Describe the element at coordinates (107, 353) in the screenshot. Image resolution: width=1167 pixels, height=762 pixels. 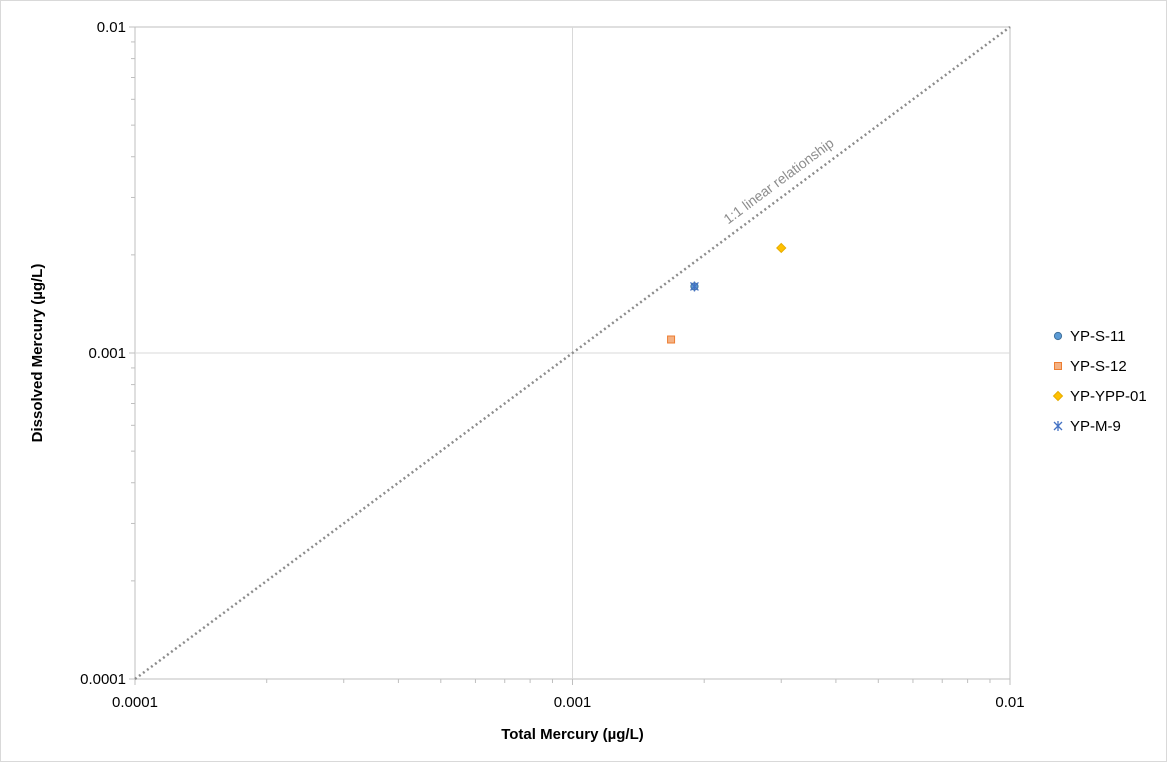
I see `y-tick-label: 0.001` at that location.